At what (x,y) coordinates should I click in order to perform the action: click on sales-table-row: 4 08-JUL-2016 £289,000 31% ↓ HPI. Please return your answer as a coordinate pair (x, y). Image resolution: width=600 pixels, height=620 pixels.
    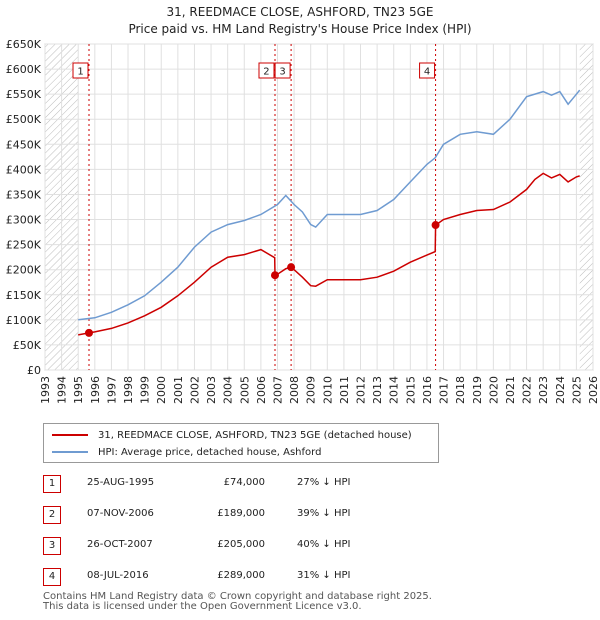
    Looking at the image, I should click on (303, 576).